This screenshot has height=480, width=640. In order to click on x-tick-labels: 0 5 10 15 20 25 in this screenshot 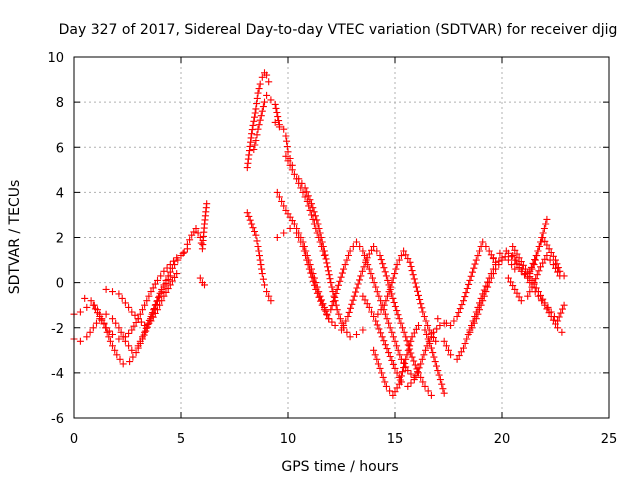, I will do `click(343, 439)`.